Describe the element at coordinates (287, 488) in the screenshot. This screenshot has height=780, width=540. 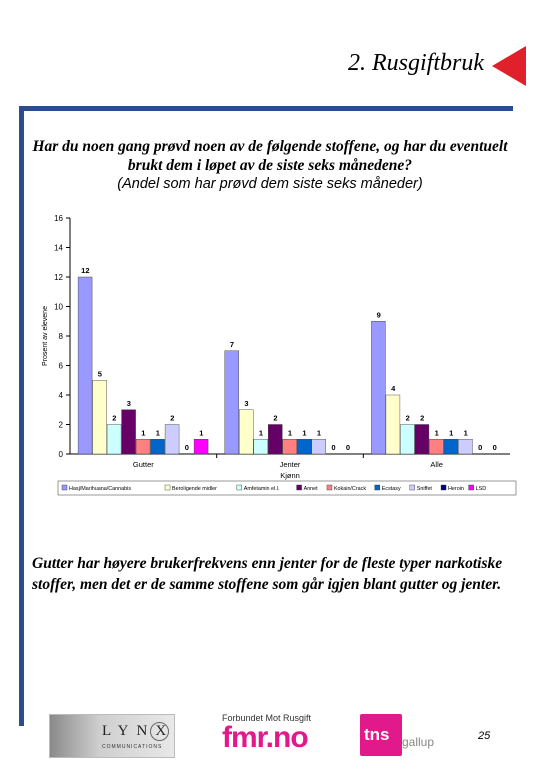
I see `legend-box` at that location.